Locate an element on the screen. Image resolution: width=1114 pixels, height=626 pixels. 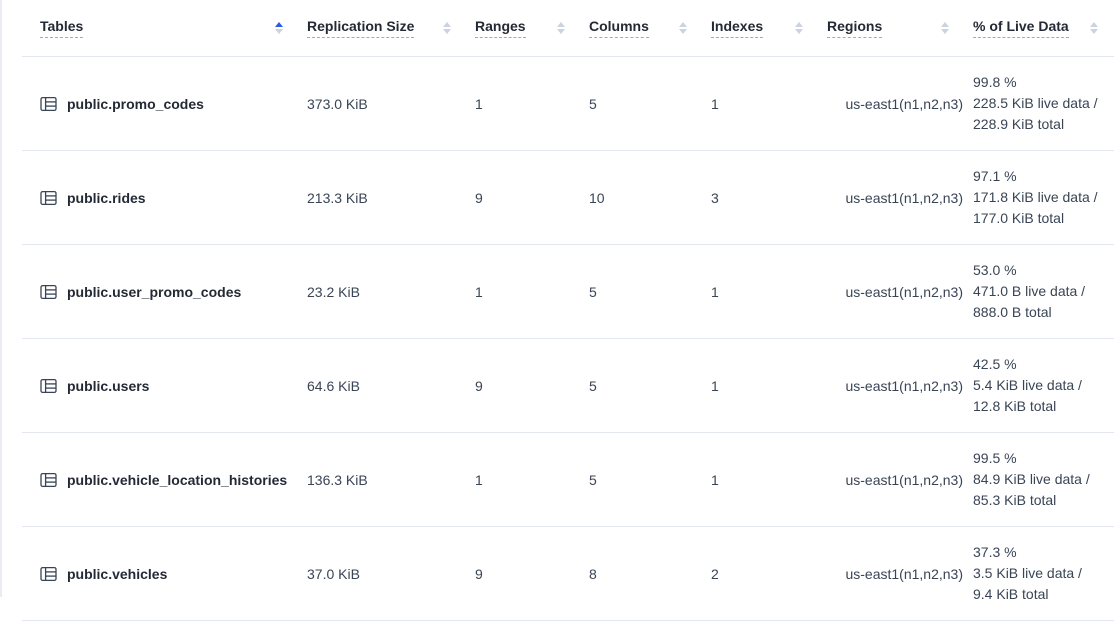
column-header-label: Replication Size is located at coordinates (361, 28).